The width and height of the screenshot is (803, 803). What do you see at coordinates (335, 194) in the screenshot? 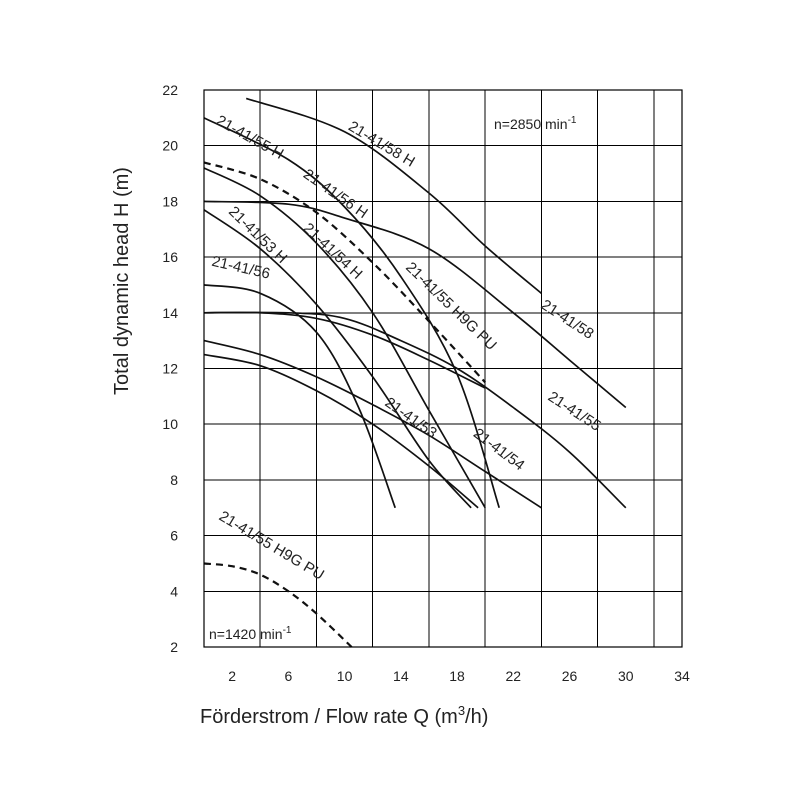
I see `curve-label: 21-41/56 H` at bounding box center [335, 194].